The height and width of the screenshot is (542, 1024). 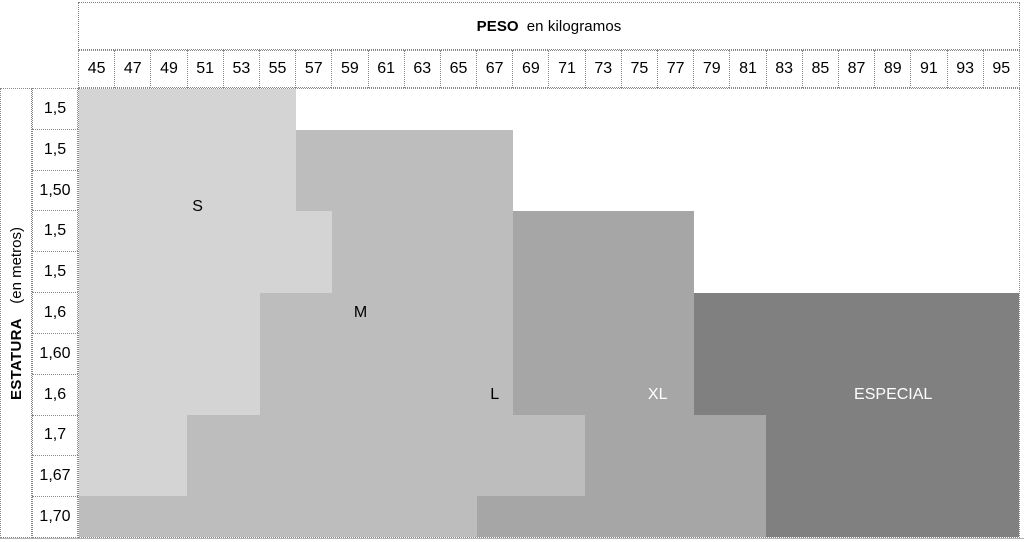 What do you see at coordinates (39, 44) in the screenshot?
I see `corner-blank` at bounding box center [39, 44].